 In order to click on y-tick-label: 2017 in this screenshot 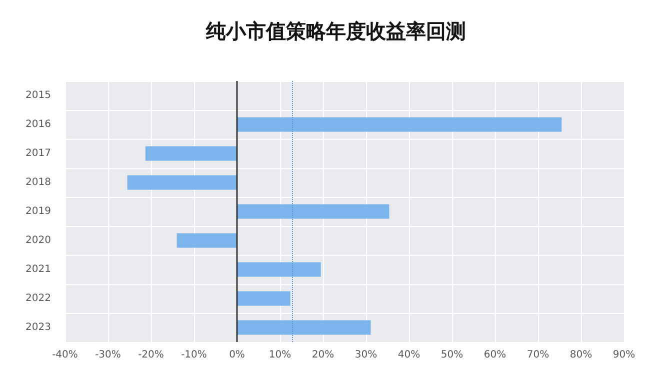, I will do `click(38, 153)`.